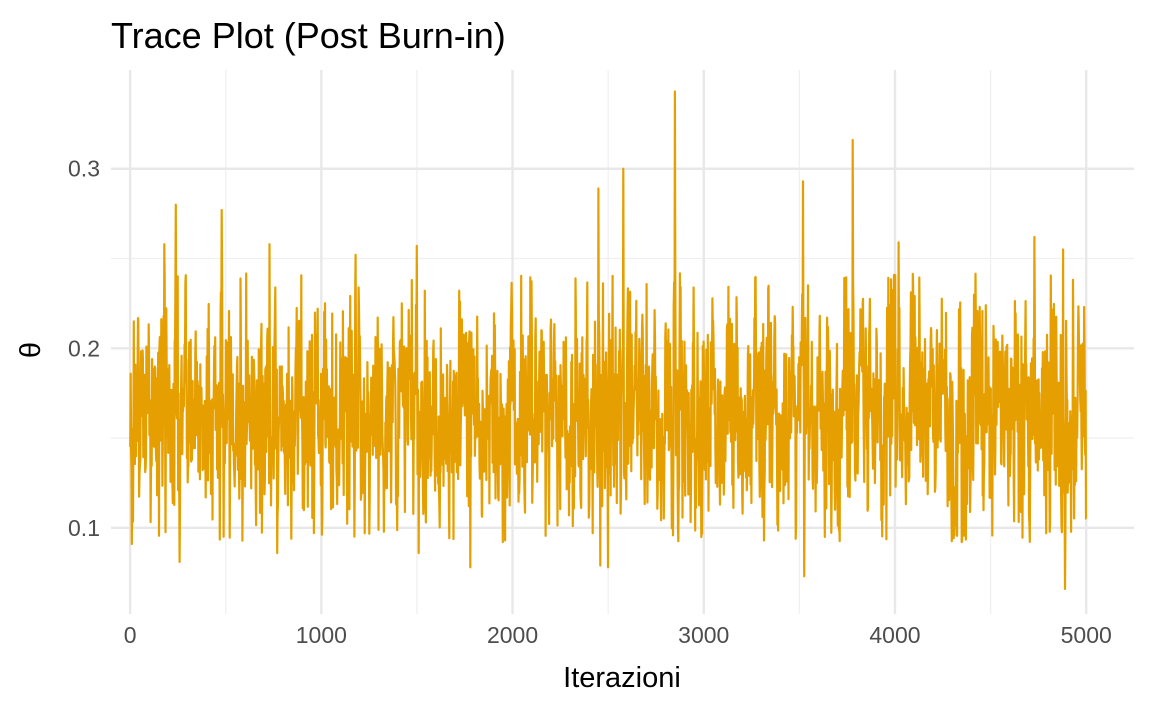 Image resolution: width=1152 pixels, height=711 pixels. I want to click on y-axis-tick-labels: 0.1 0.2 0.3, so click(84, 348).